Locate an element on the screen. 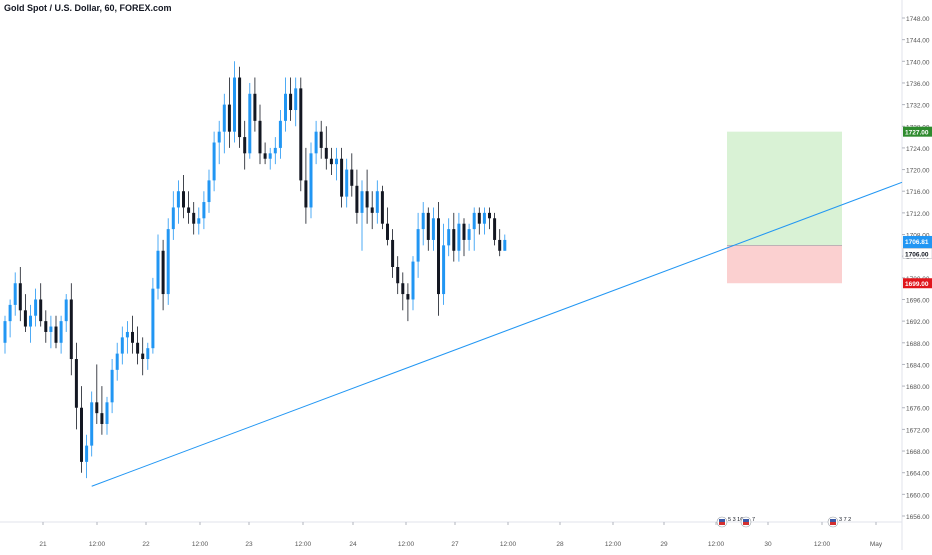  time-tick-label: 30 is located at coordinates (768, 544).